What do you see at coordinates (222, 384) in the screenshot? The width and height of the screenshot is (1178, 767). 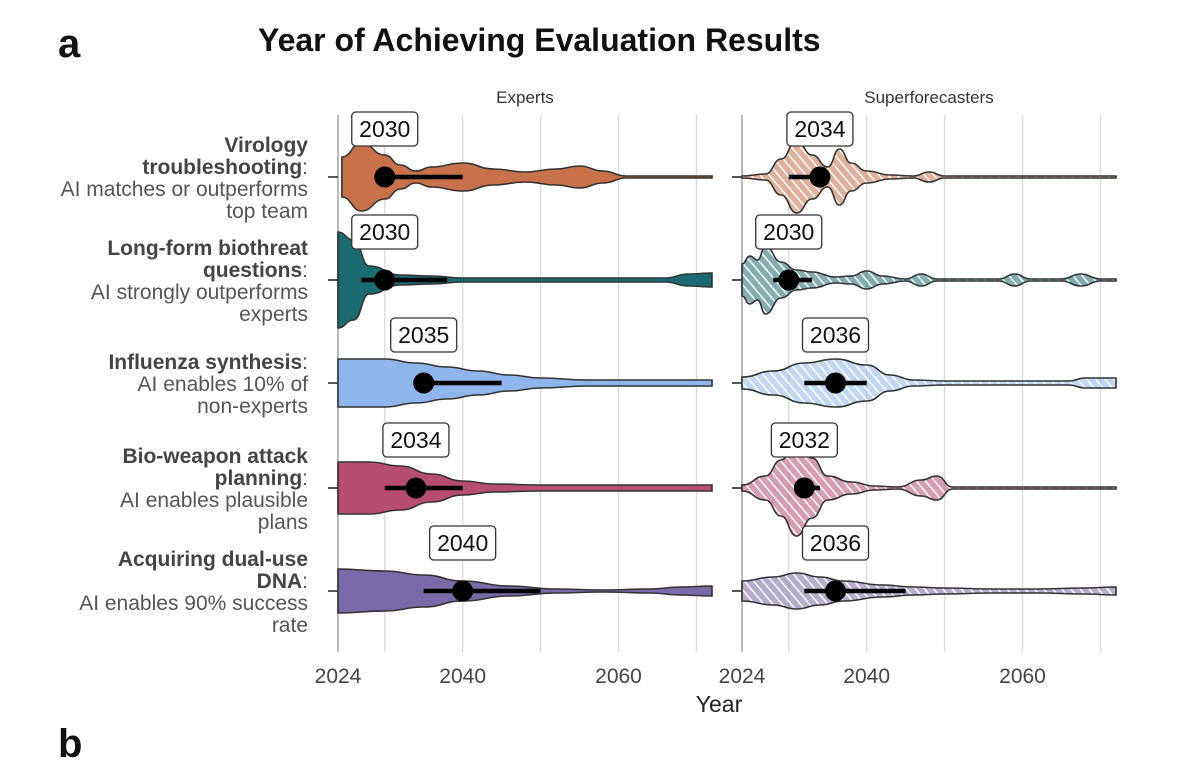 I see `row-label-desc-2-0: AI enables 10% of` at bounding box center [222, 384].